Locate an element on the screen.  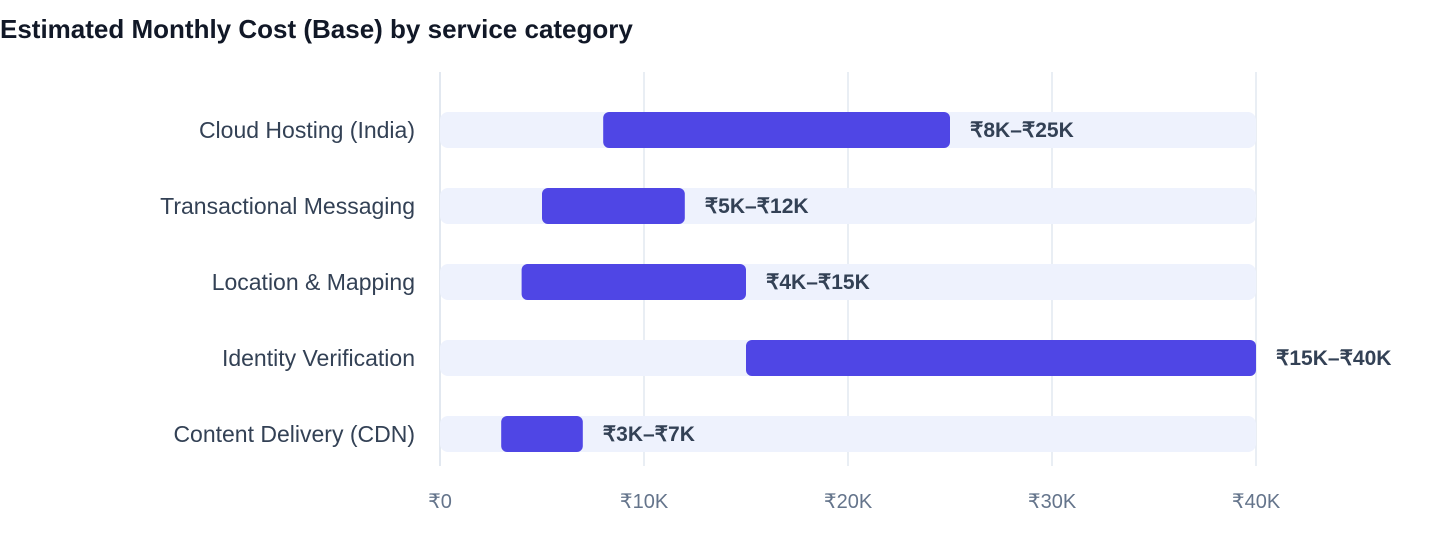
x-tick-label: ₹20K is located at coordinates (848, 502).